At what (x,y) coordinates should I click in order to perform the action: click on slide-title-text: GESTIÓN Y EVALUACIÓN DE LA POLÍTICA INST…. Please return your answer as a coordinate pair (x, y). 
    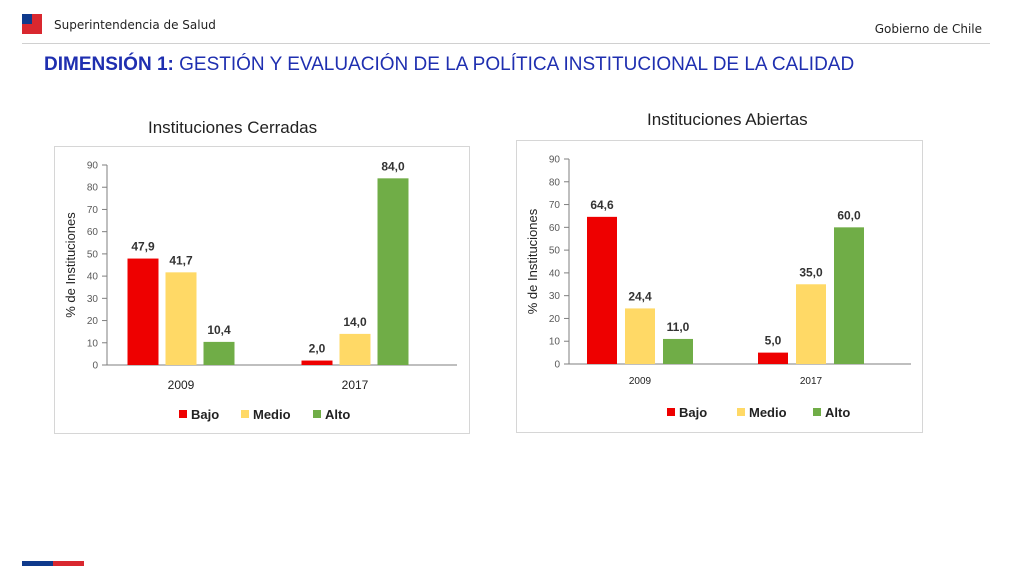
    Looking at the image, I should click on (514, 64).